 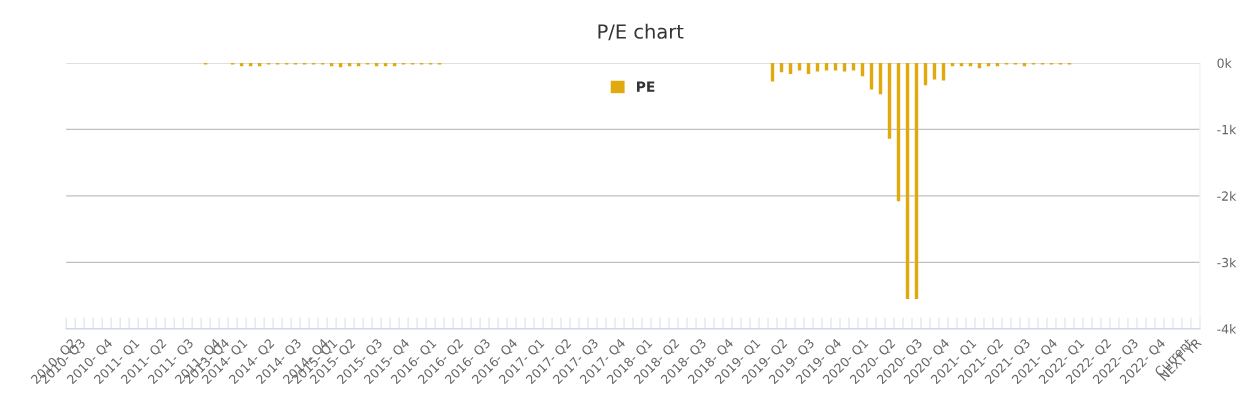 I want to click on y-tick-label: -2k, so click(x=1227, y=196).